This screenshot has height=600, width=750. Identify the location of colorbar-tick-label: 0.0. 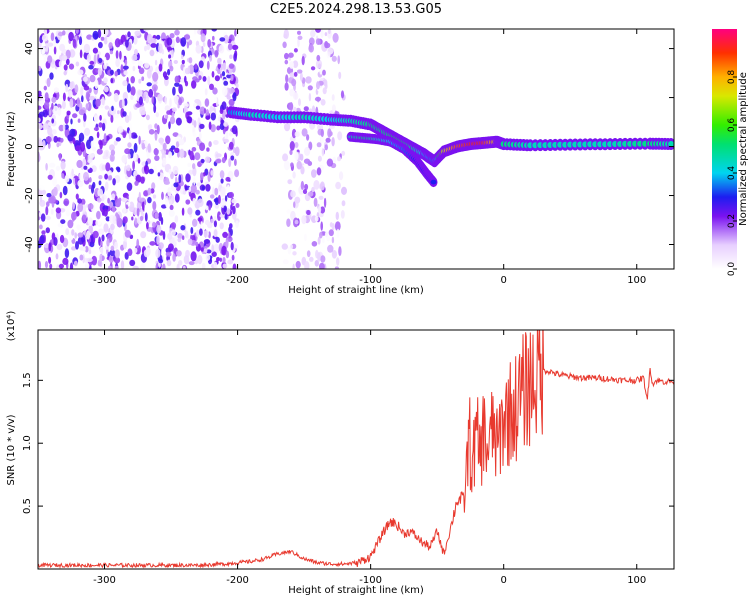
(732, 269).